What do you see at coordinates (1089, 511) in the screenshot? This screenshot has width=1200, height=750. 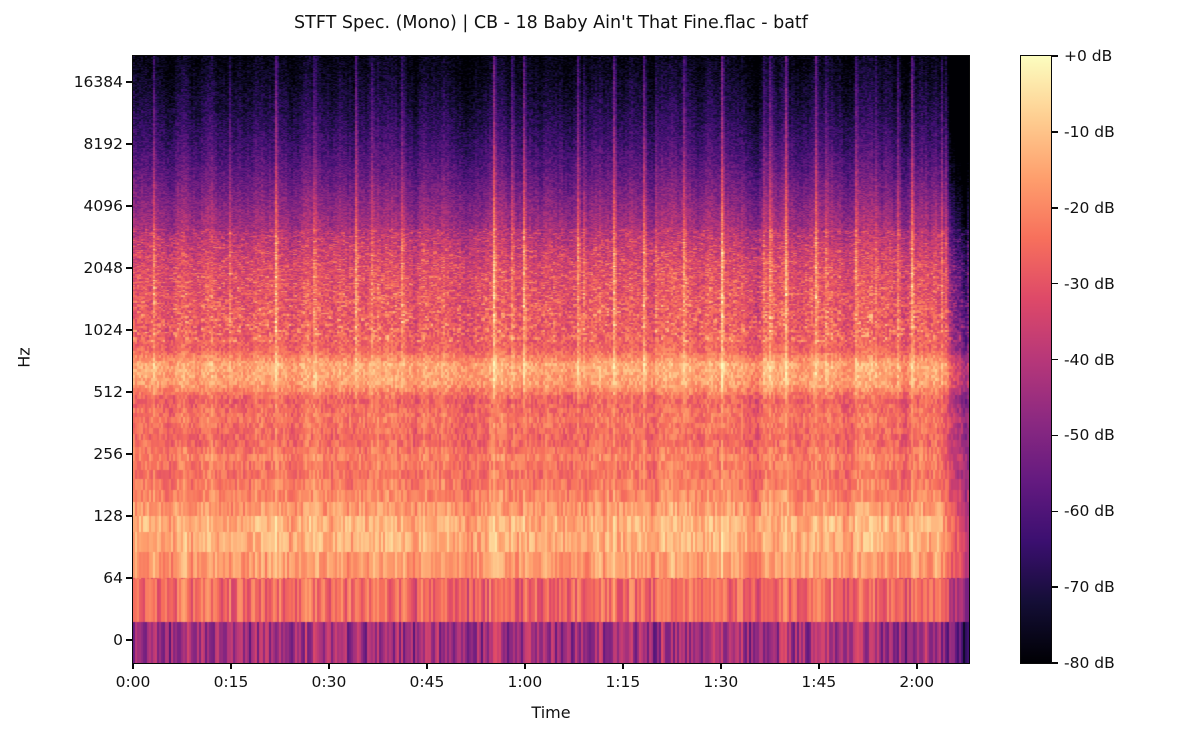 I see `colorbar-tick-label: -60 dB` at bounding box center [1089, 511].